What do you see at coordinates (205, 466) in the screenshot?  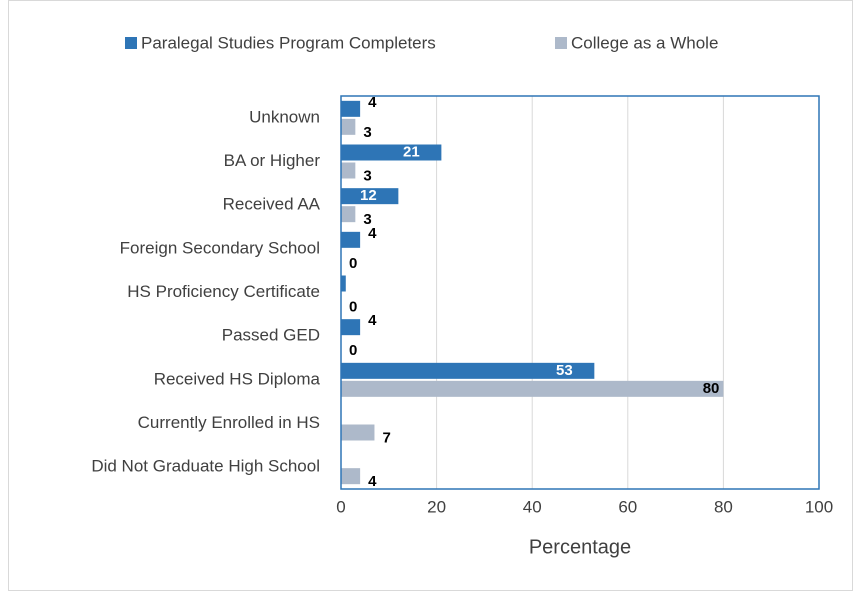 I see `y-tick-label: Did Not Graduate High School` at bounding box center [205, 466].